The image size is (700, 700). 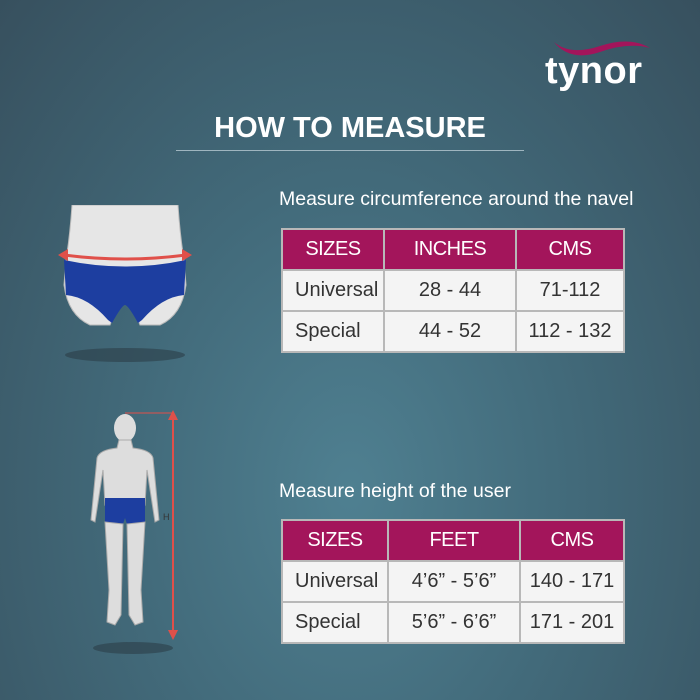 I want to click on cell-feet: 5’6” - 6’6”, so click(x=454, y=622).